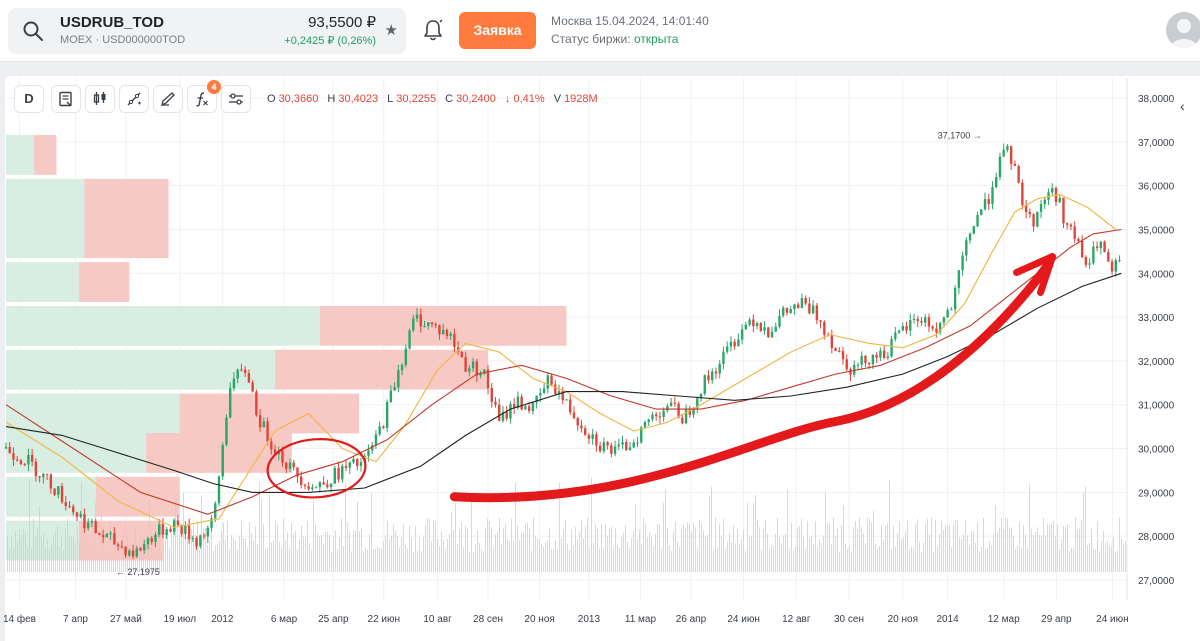  I want to click on search-icon, so click(33, 31).